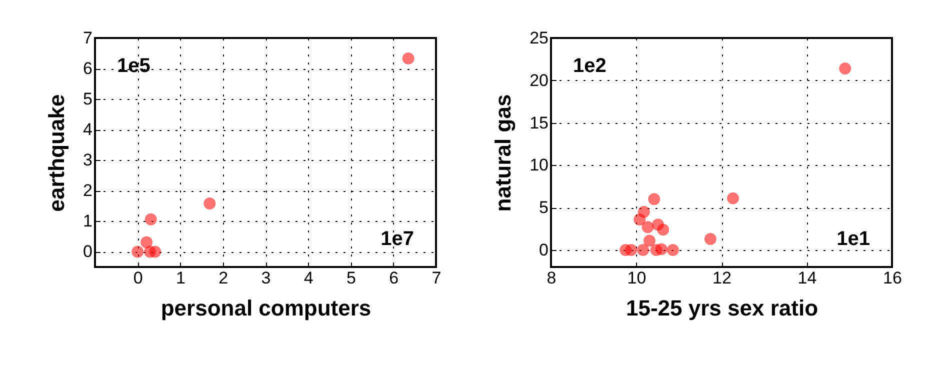  Describe the element at coordinates (181, 278) in the screenshot. I see `x-tick-label: 1` at that location.